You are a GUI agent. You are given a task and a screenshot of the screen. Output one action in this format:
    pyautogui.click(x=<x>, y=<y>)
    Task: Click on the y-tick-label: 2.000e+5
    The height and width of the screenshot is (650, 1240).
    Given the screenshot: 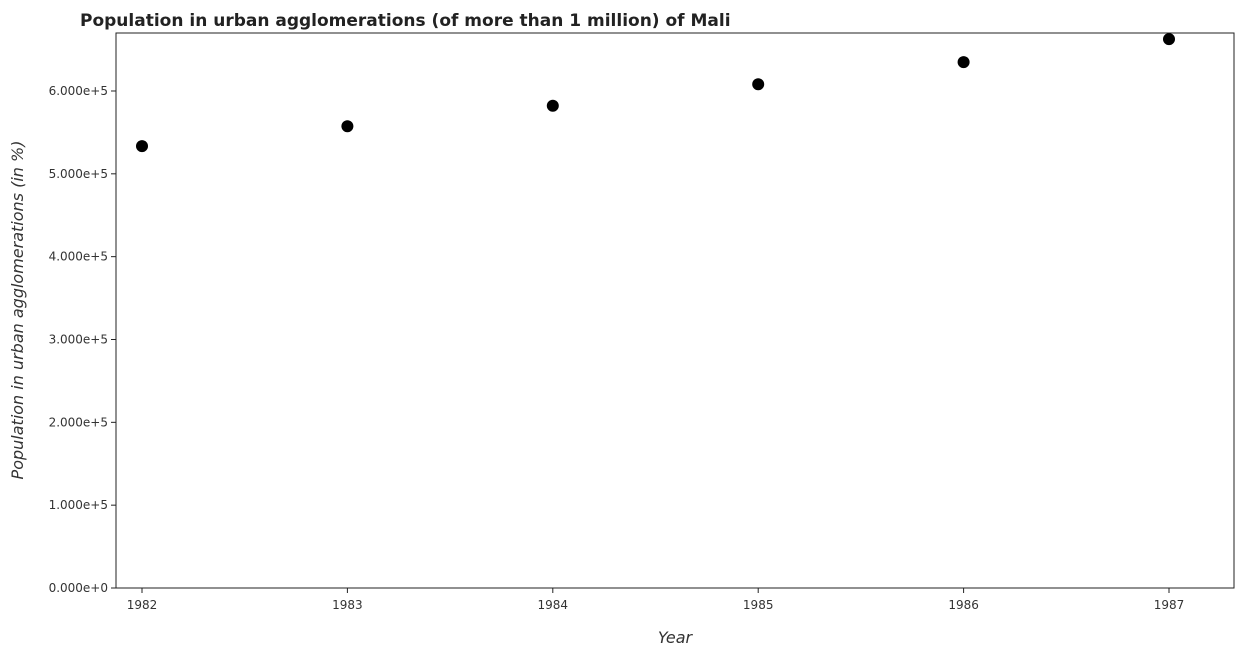 What is the action you would take?
    pyautogui.click(x=78, y=422)
    